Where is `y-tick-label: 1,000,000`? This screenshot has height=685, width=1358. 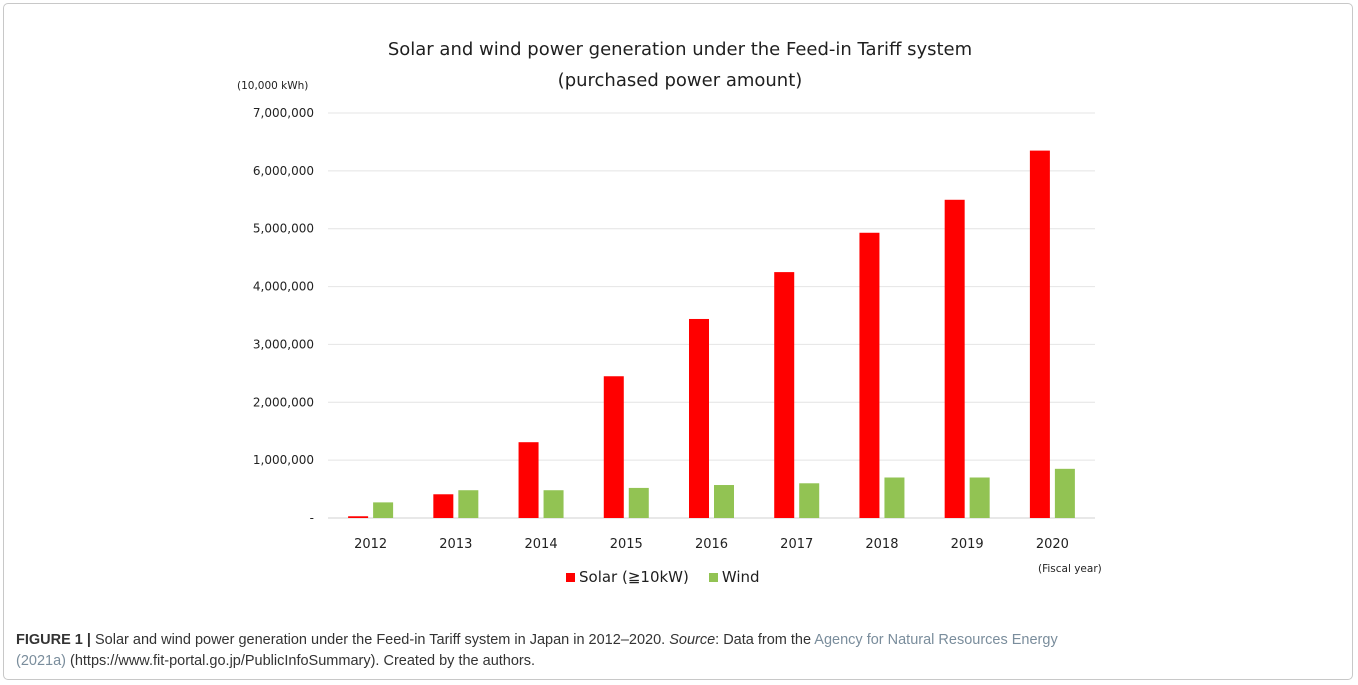
y-tick-label: 1,000,000 is located at coordinates (283, 460).